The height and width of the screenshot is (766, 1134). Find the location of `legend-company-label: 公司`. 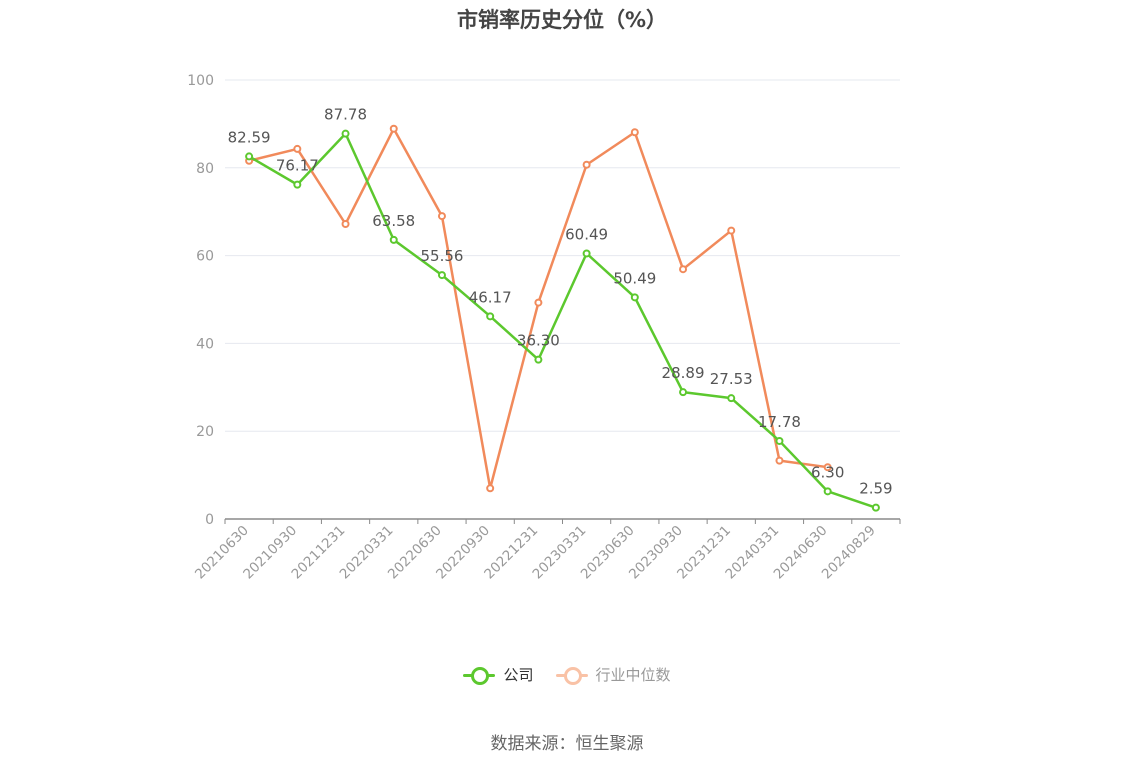

legend-company-label: 公司 is located at coordinates (518, 675).